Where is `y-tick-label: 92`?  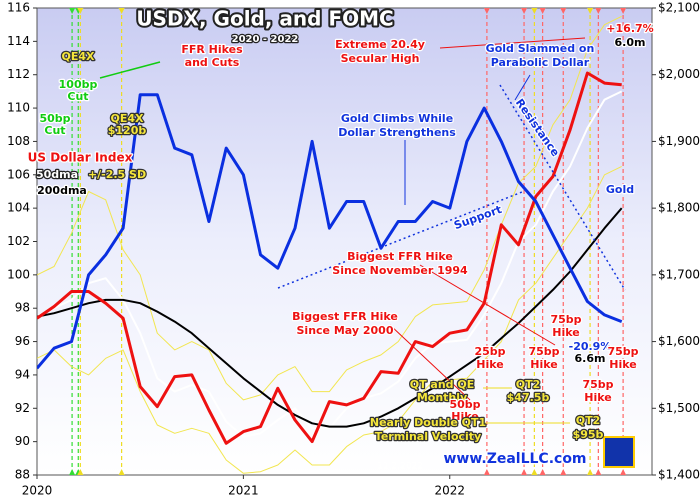
y-tick-label: 92 is located at coordinates (22, 408).